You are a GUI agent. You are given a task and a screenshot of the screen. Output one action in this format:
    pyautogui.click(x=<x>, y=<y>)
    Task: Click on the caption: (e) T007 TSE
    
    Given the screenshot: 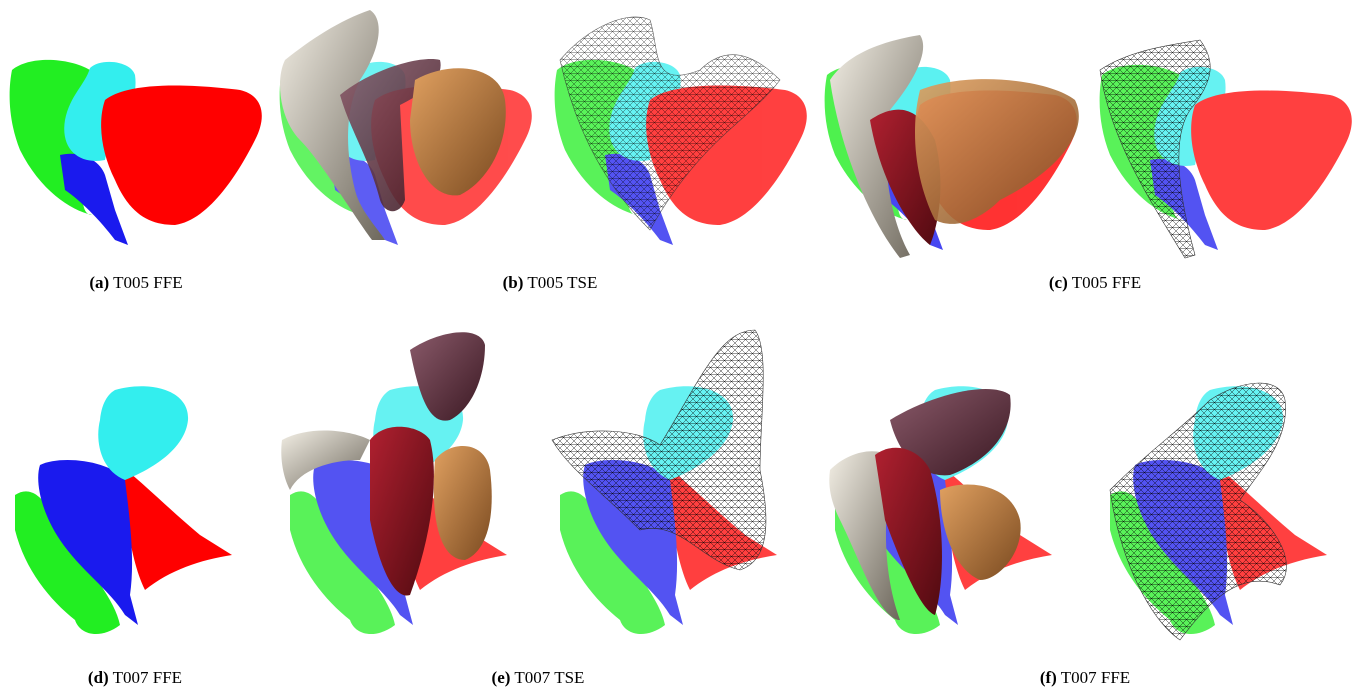 What is the action you would take?
    pyautogui.click(x=538, y=677)
    